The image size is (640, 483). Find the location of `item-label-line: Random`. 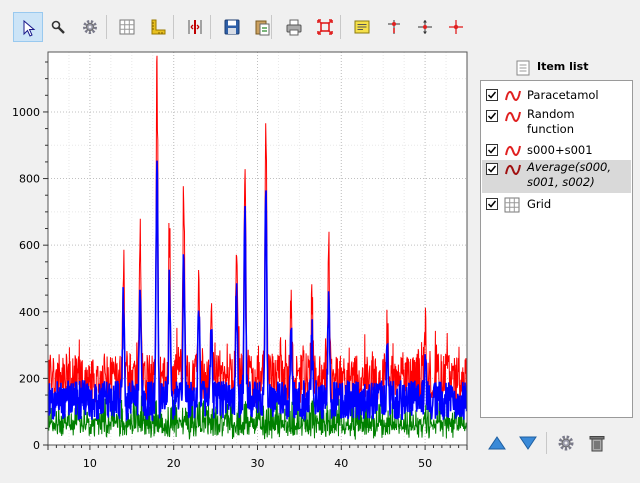

item-label-line: Random is located at coordinates (551, 114).